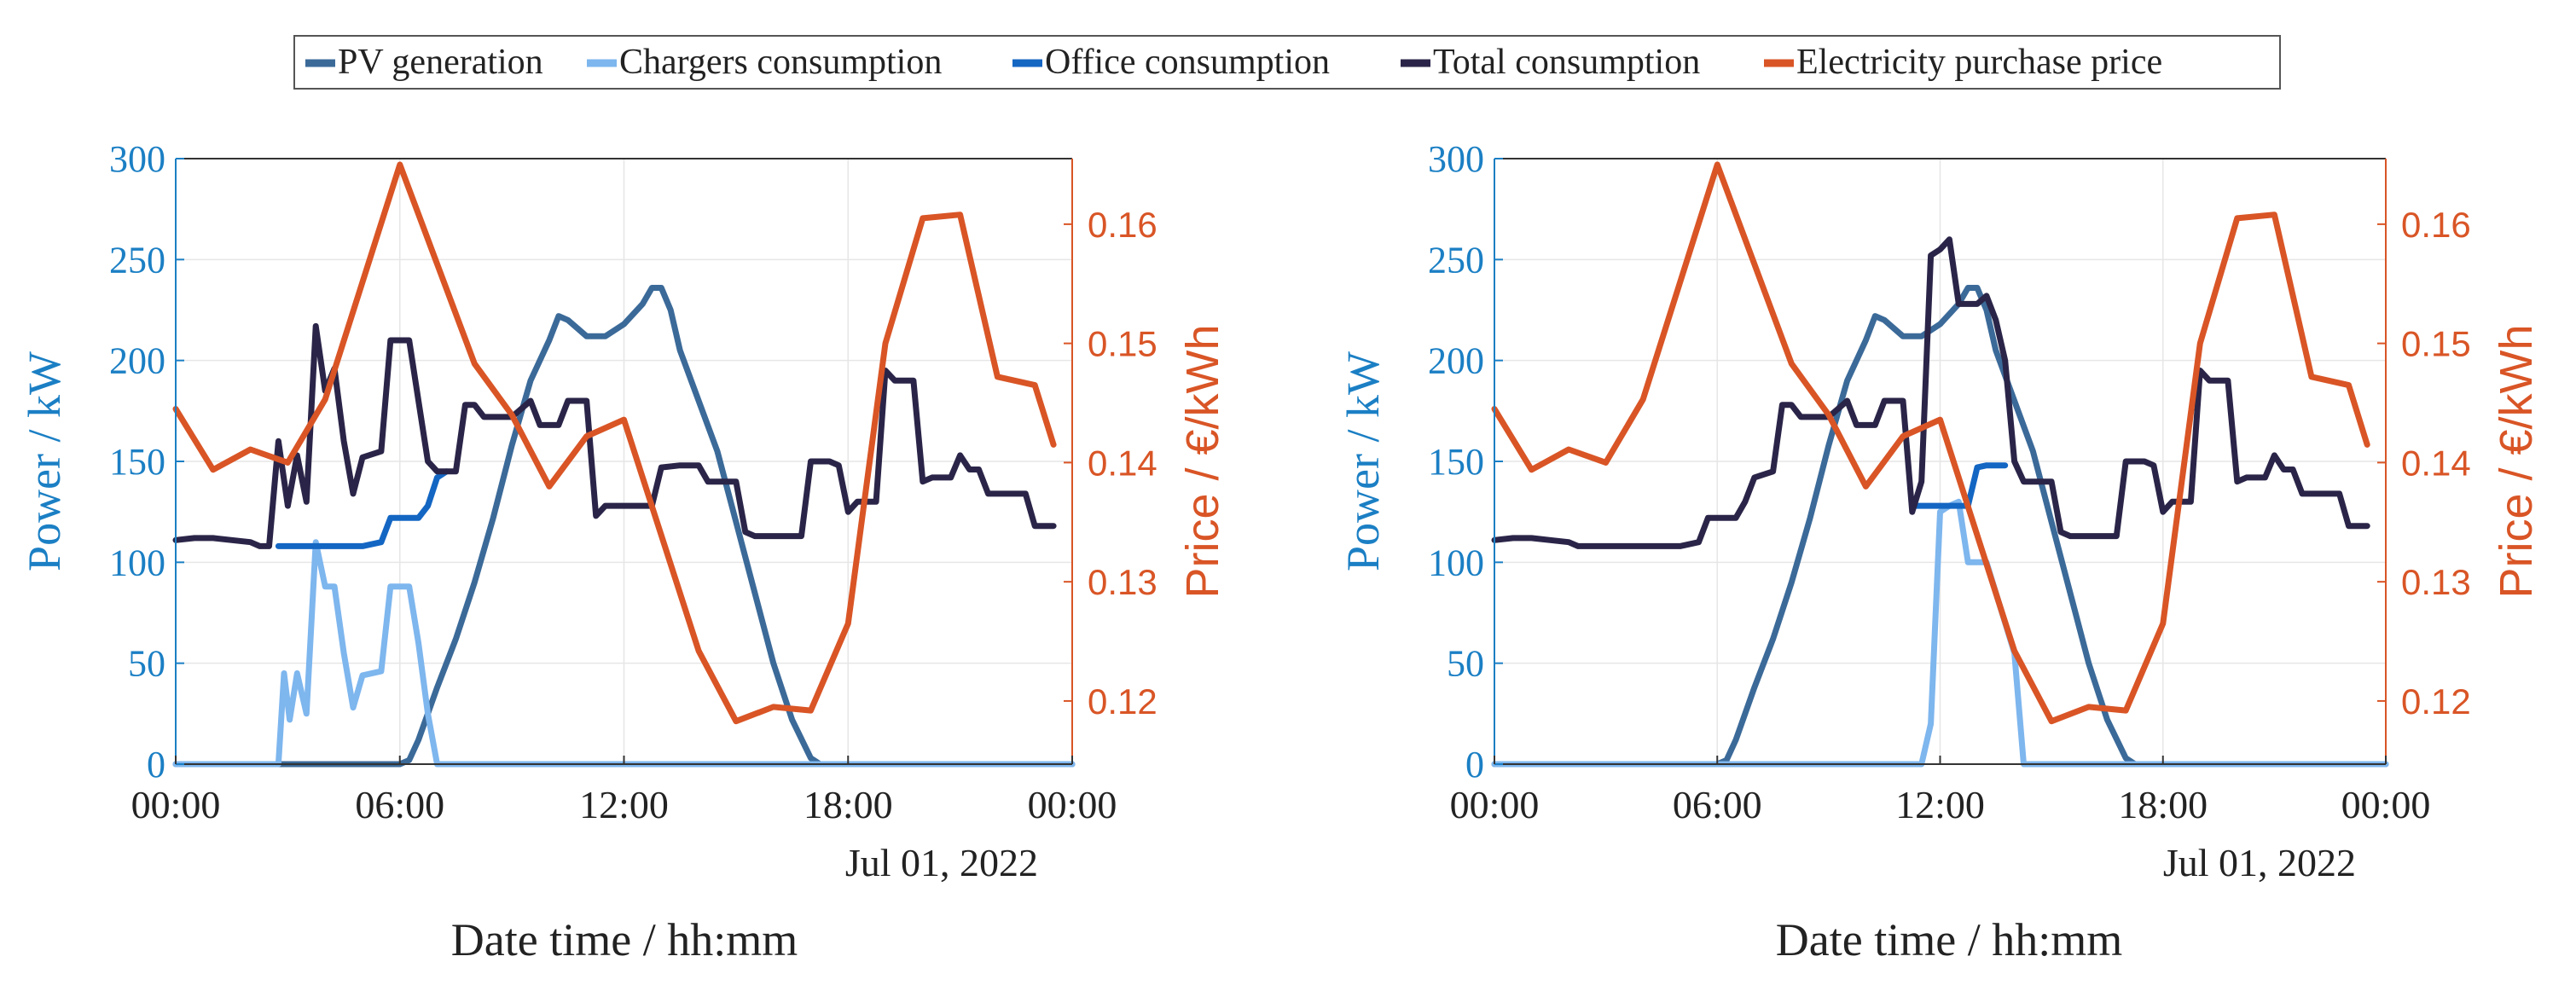  I want to click on series-line-chargers-consumption, so click(624, 653).